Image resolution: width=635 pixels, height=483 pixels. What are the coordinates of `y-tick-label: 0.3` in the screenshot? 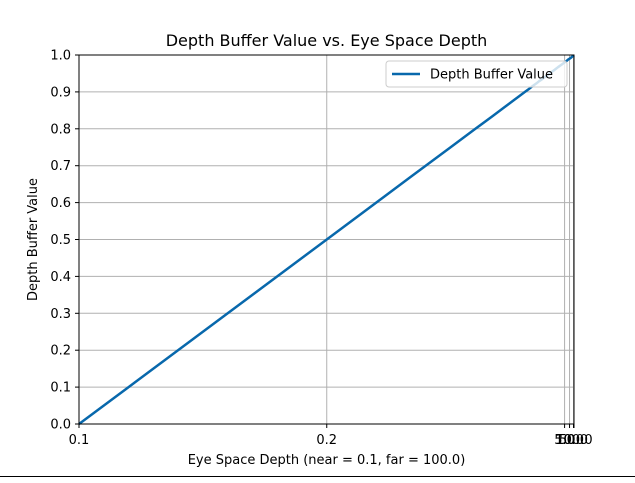 It's located at (60, 314).